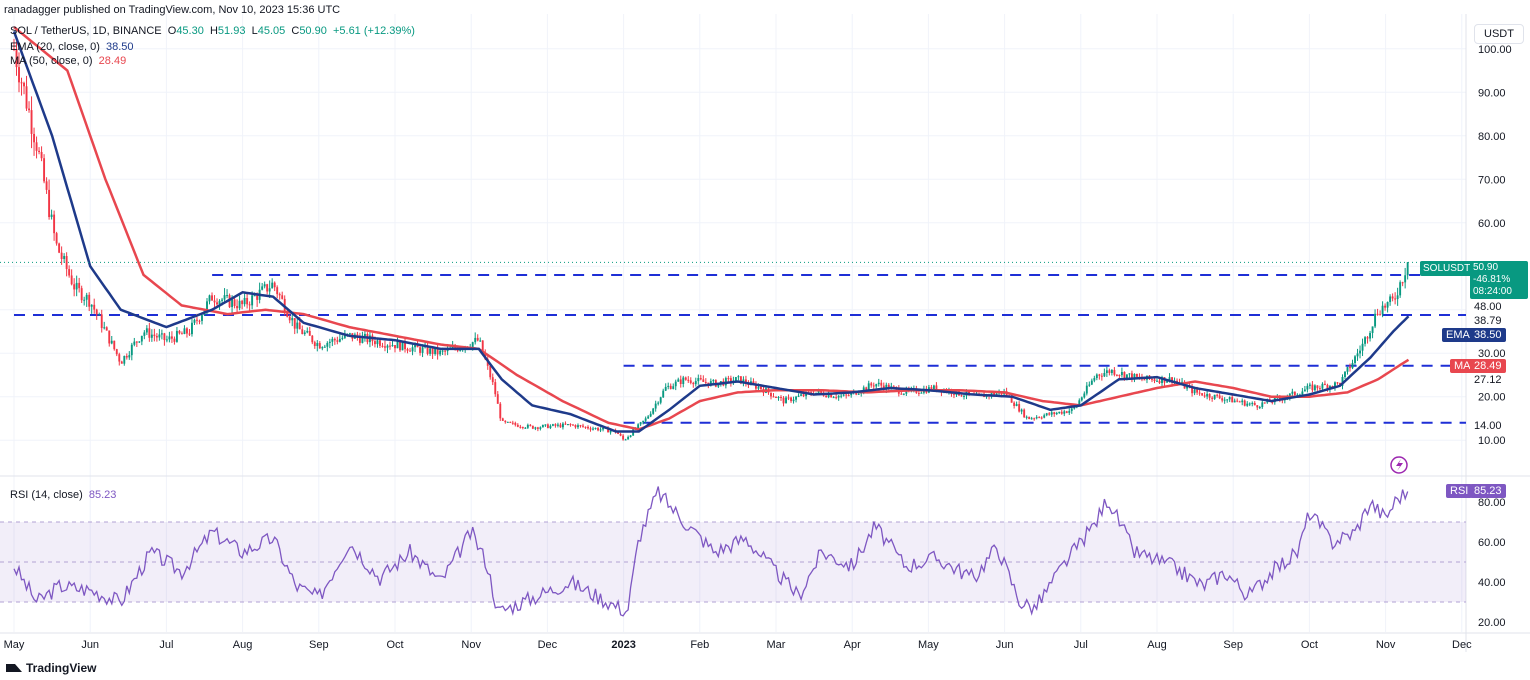  What do you see at coordinates (1492, 291) in the screenshot?
I see `price-tag-countdown: 08:24:00` at bounding box center [1492, 291].